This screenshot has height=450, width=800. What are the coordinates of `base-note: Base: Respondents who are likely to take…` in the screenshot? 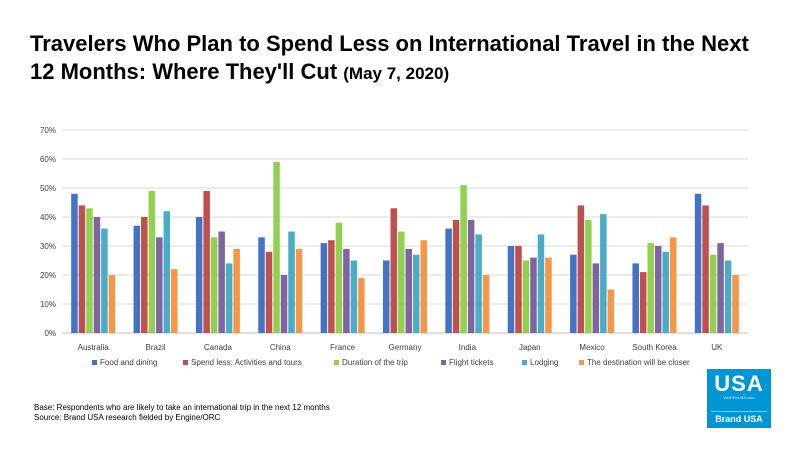 It's located at (182, 407).